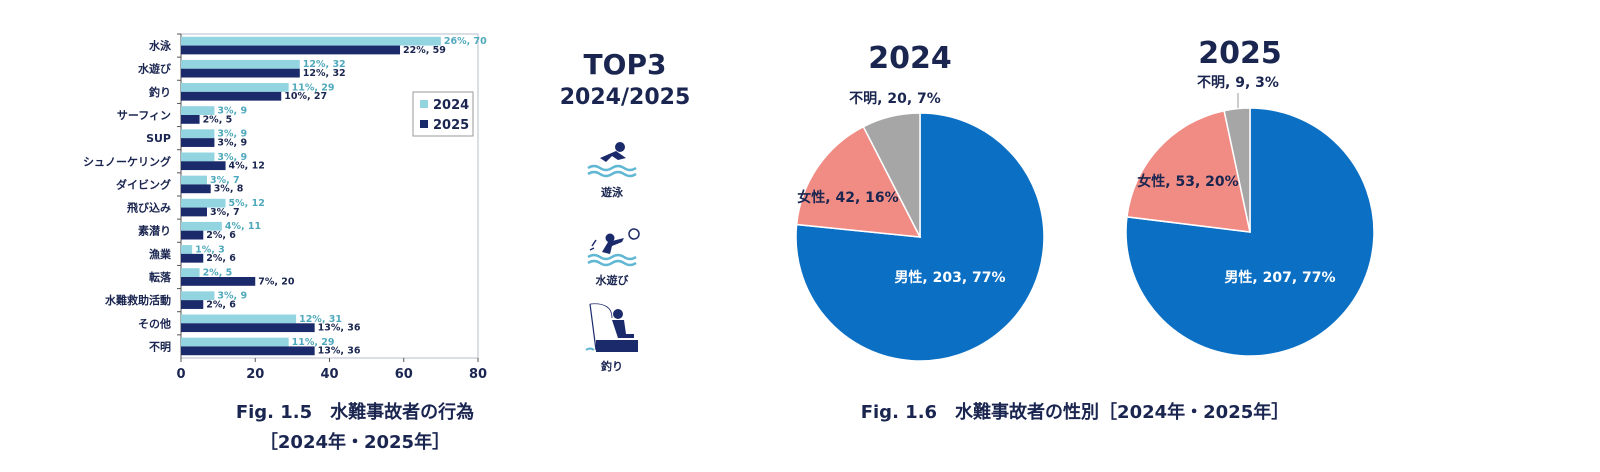 The image size is (1600, 472). I want to click on fig16-caption: Fig. 1.6 水難事故者の性別［2024年・2025年］, so click(1075, 412).